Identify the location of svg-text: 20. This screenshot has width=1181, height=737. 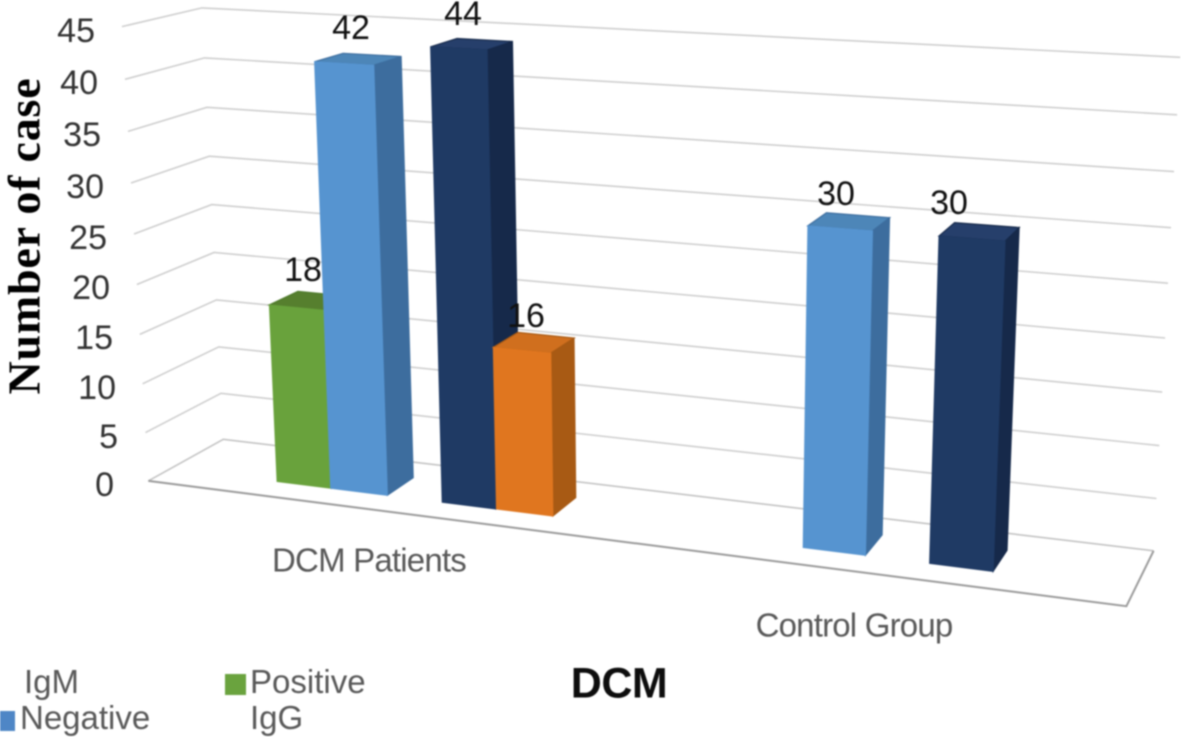
(91, 288).